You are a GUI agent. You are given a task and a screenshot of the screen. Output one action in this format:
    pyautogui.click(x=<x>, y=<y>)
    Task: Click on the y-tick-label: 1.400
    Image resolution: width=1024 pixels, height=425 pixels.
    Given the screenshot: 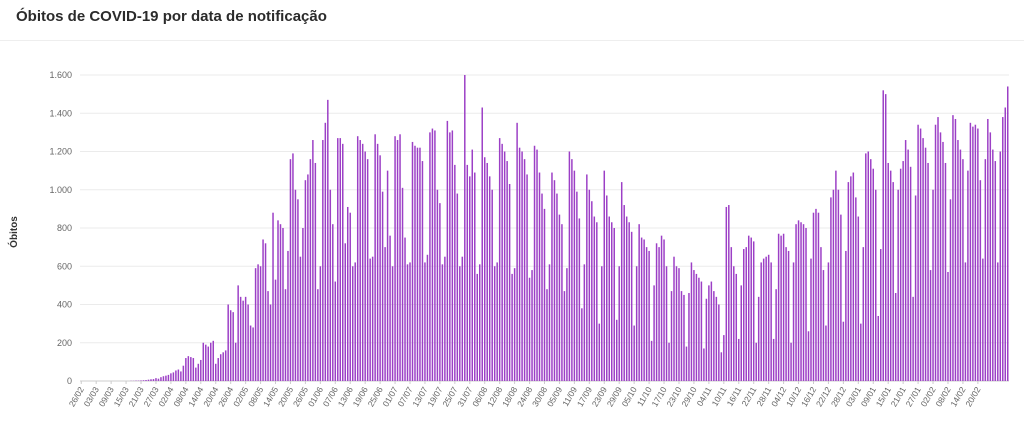 What is the action you would take?
    pyautogui.click(x=60, y=113)
    